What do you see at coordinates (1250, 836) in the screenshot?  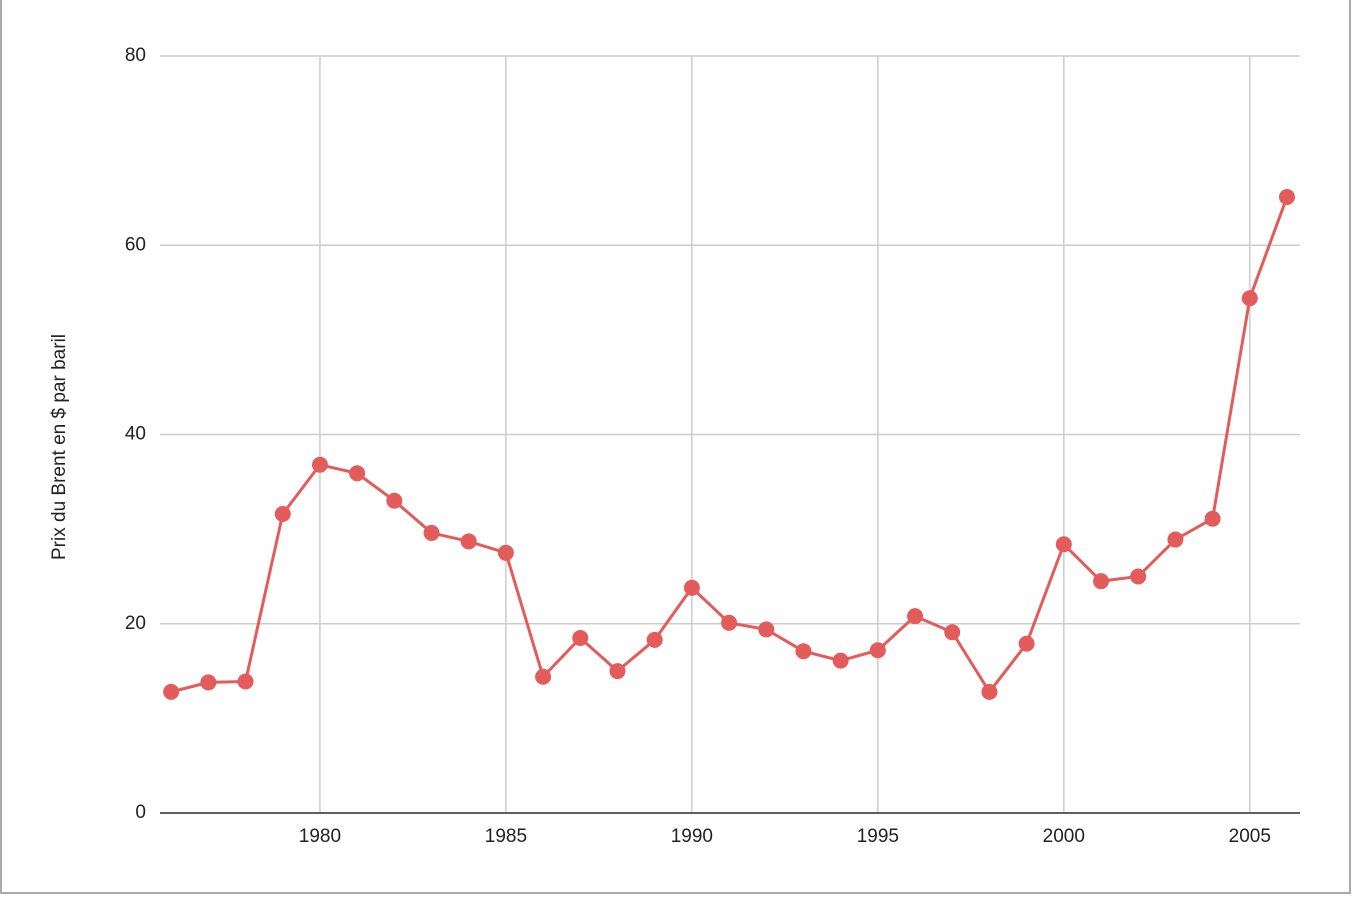 I see `x-tick-label: 2005` at bounding box center [1250, 836].